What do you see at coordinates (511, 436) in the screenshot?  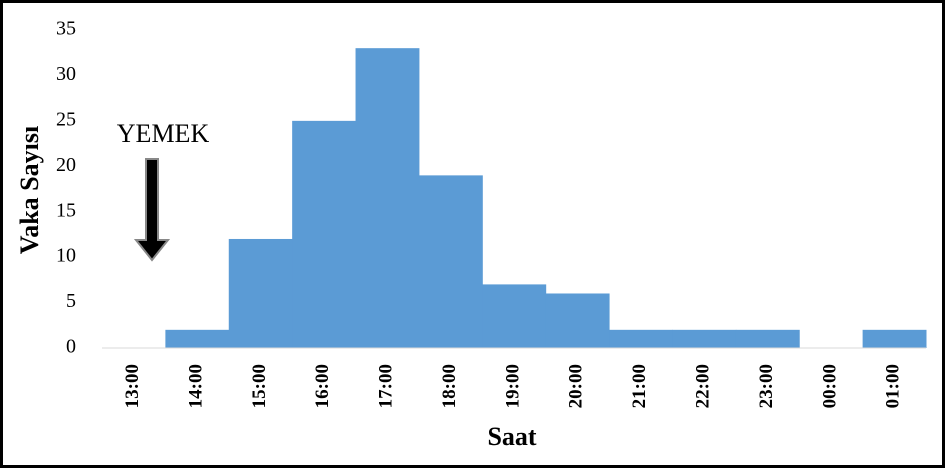 I see `x-axis-label: Saat` at bounding box center [511, 436].